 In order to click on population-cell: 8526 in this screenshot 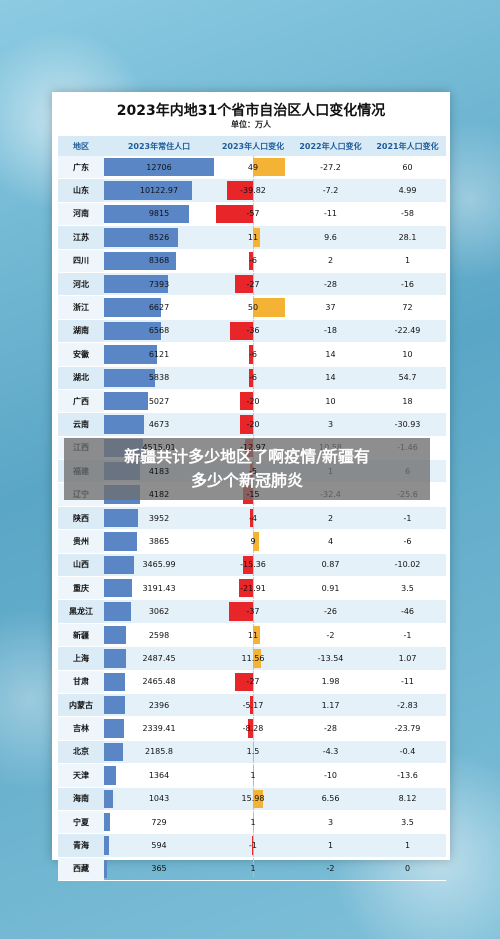, I will do `click(159, 237)`.